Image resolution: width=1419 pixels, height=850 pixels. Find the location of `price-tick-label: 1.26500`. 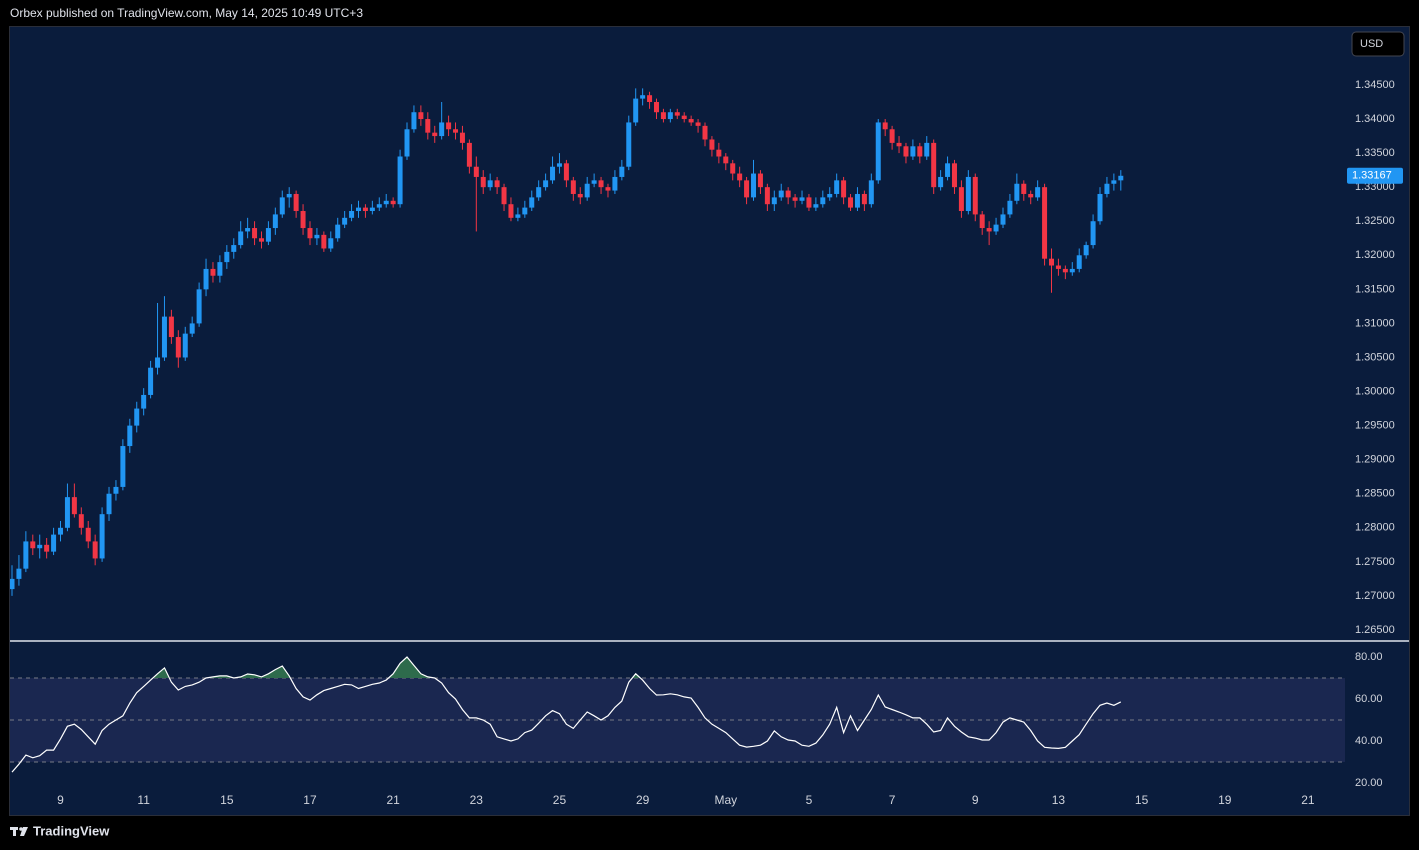

price-tick-label: 1.26500 is located at coordinates (1375, 630).